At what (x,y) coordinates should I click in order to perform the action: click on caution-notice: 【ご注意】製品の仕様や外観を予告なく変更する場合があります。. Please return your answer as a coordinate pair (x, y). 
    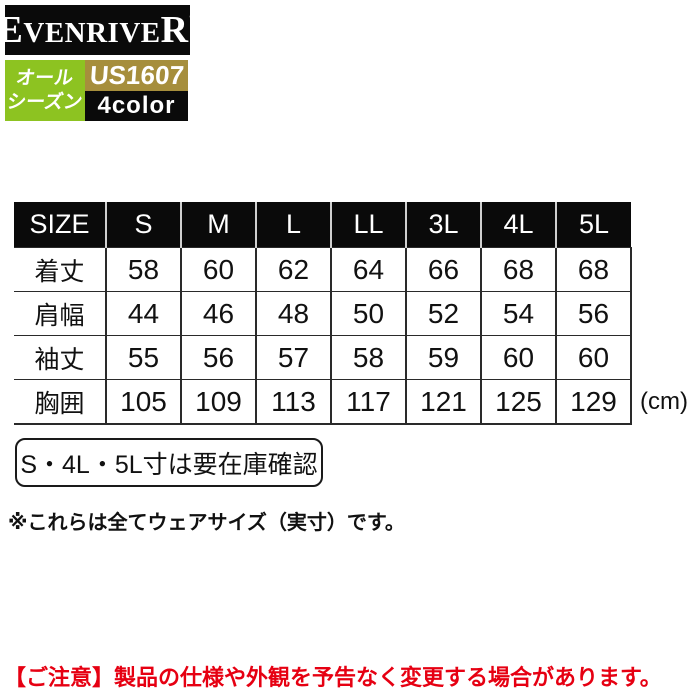
    Looking at the image, I should click on (333, 677).